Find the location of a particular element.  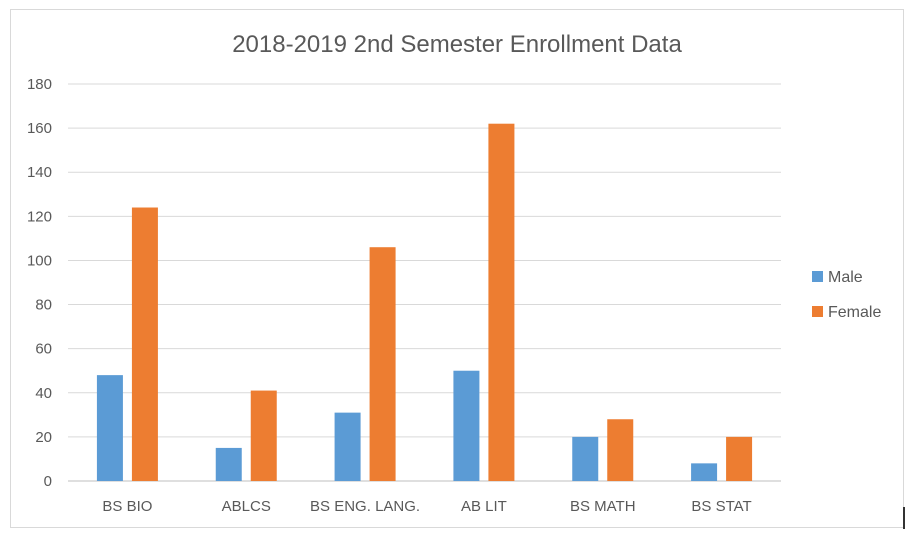

legend-label: Male is located at coordinates (845, 277).